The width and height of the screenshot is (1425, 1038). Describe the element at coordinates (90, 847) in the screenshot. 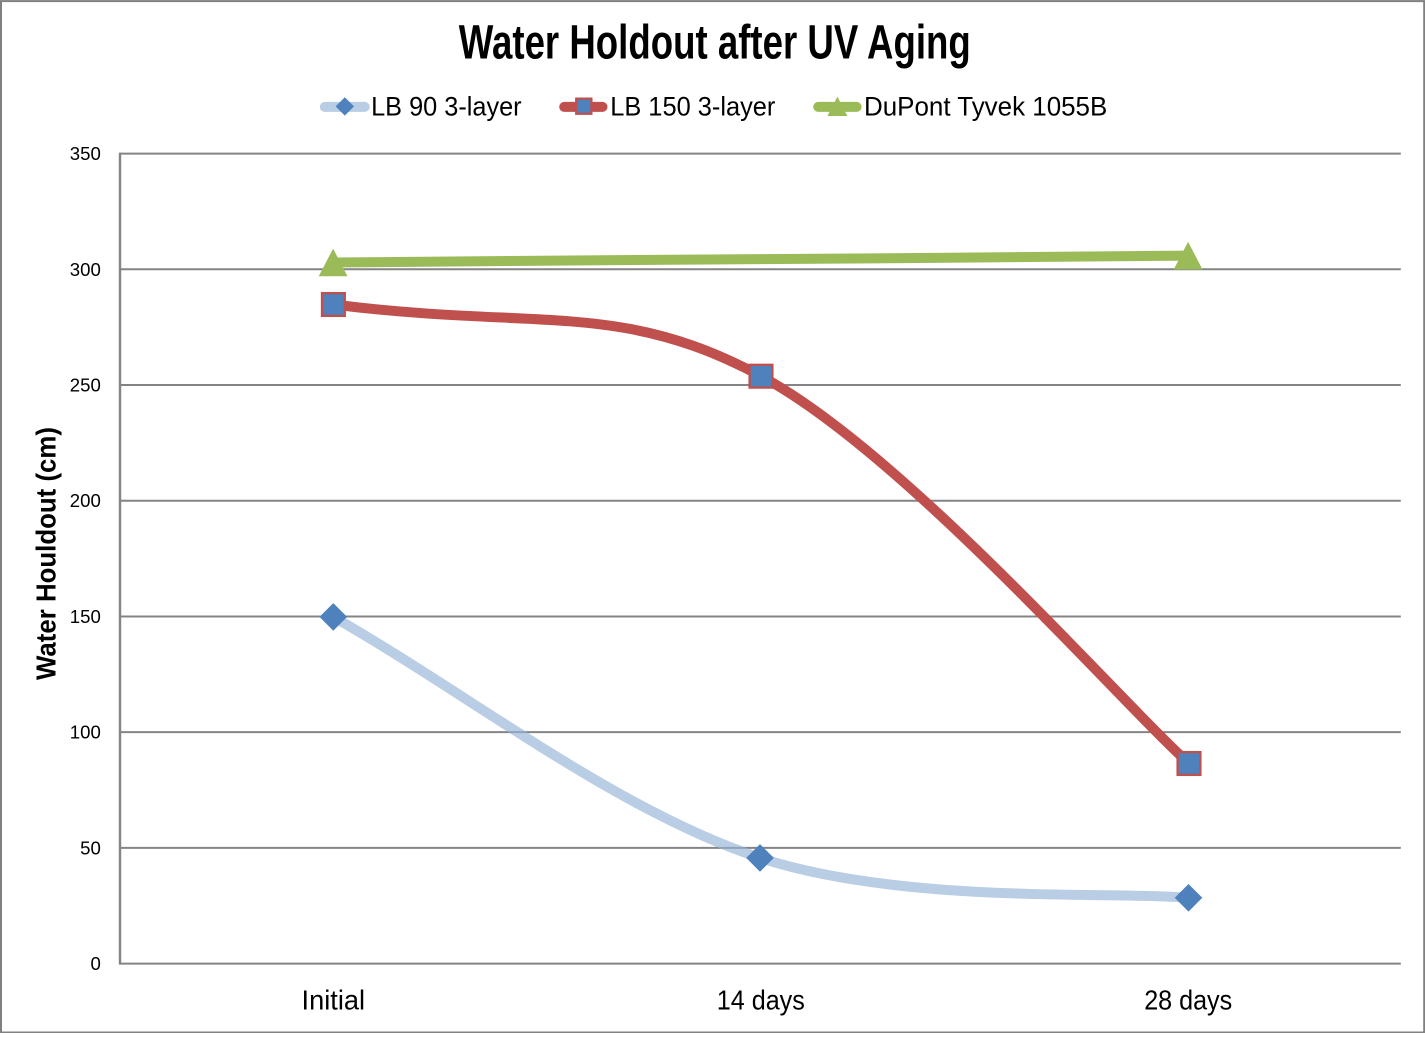

I see `svg-text: 50` at that location.